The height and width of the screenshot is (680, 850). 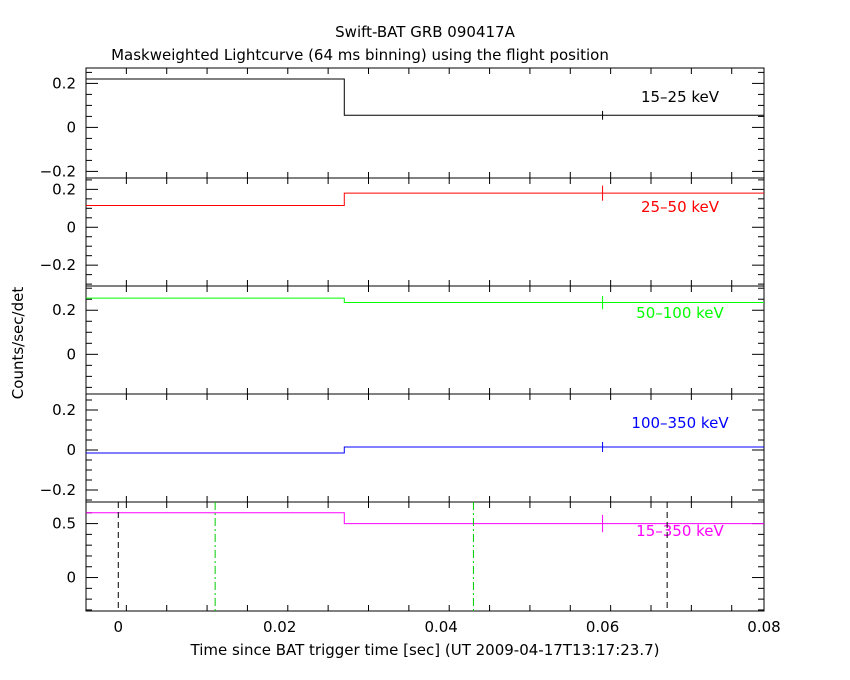 What do you see at coordinates (119, 627) in the screenshot?
I see `x-tick-label: 0` at bounding box center [119, 627].